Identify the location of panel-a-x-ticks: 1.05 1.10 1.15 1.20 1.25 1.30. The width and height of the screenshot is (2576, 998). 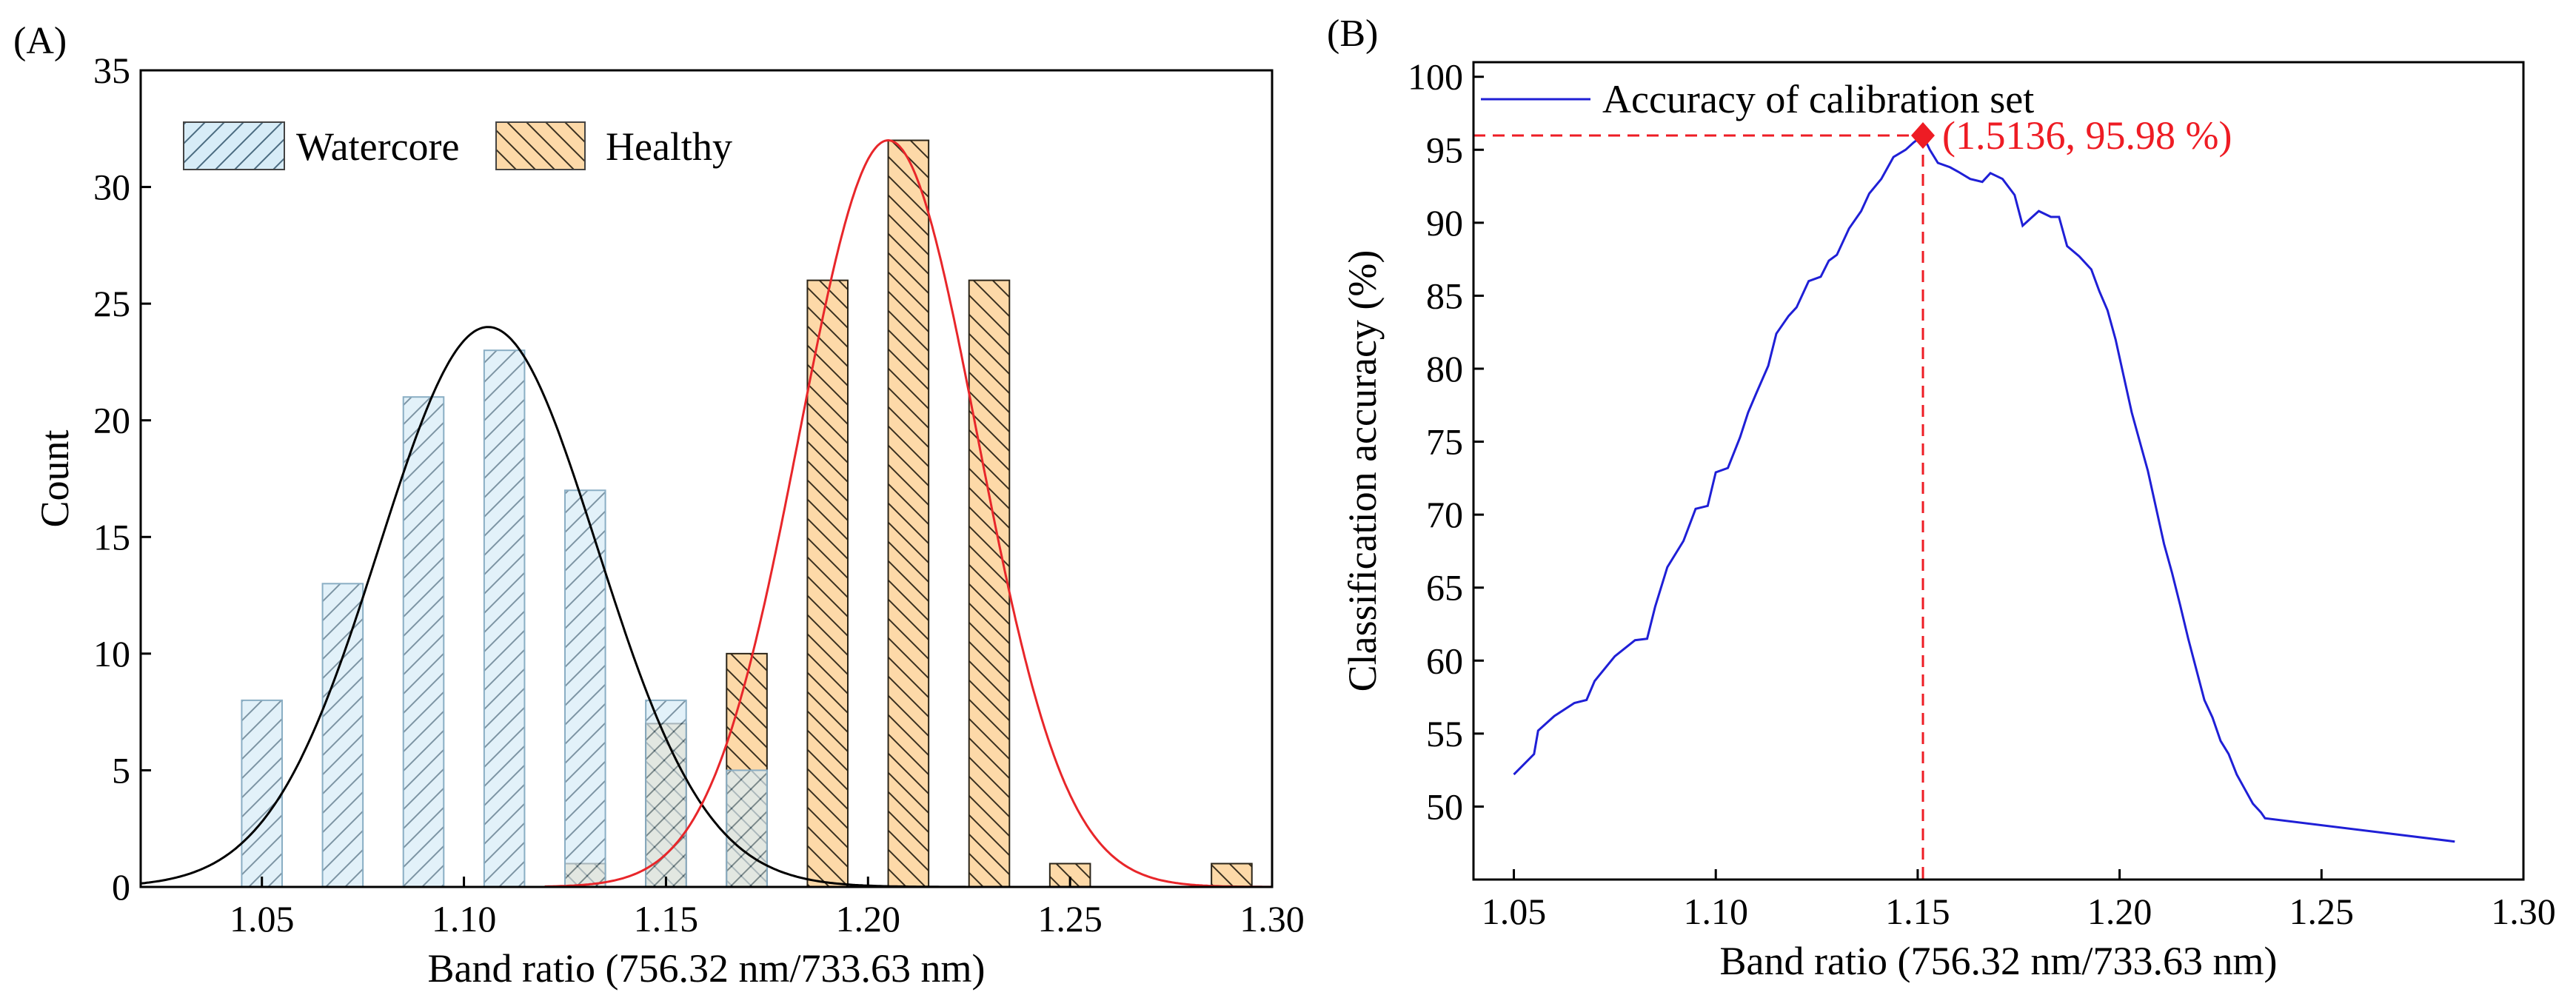
(767, 908).